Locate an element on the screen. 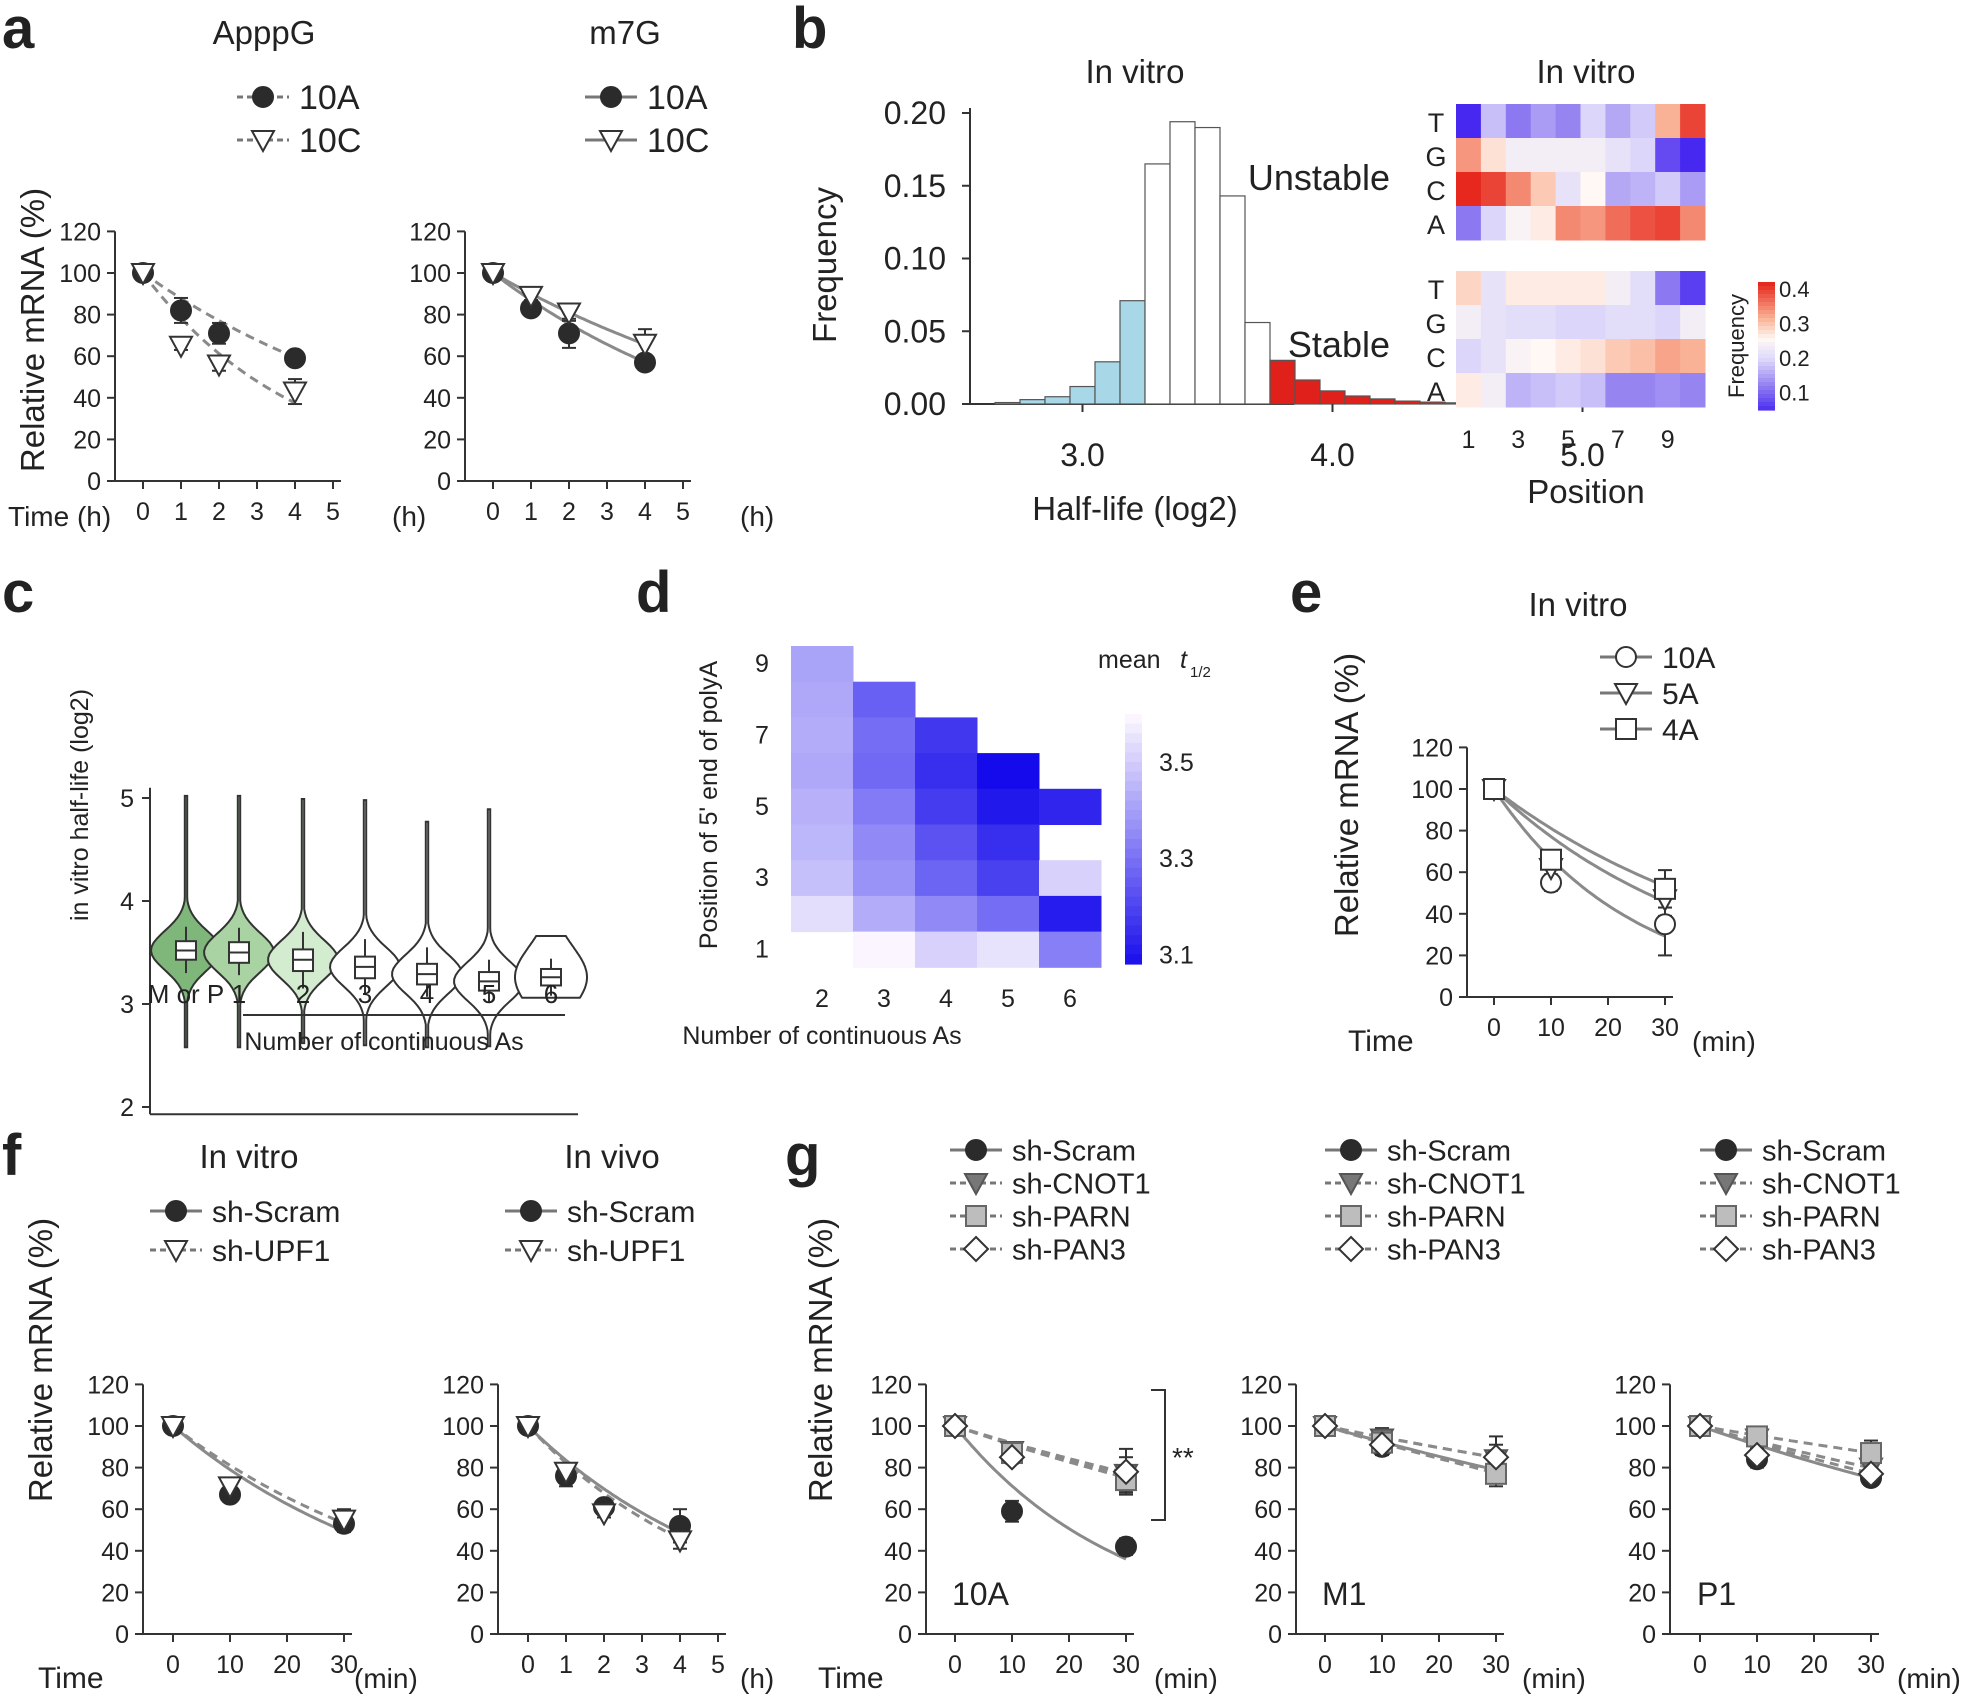 Image resolution: width=1971 pixels, height=1697 pixels. a1-x-tick-label: 0 is located at coordinates (143, 512).